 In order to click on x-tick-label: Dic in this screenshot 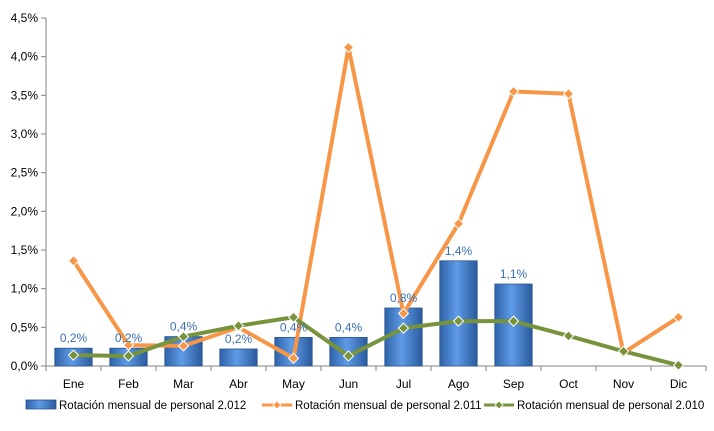, I will do `click(678, 384)`.